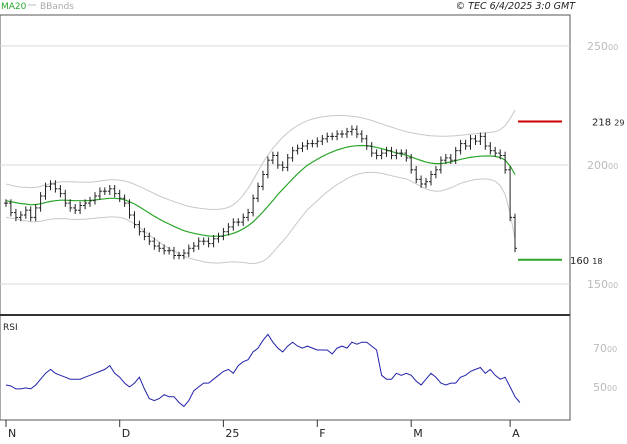 This screenshot has height=444, width=627. I want to click on ma-legend-label: MA20, so click(14, 7).